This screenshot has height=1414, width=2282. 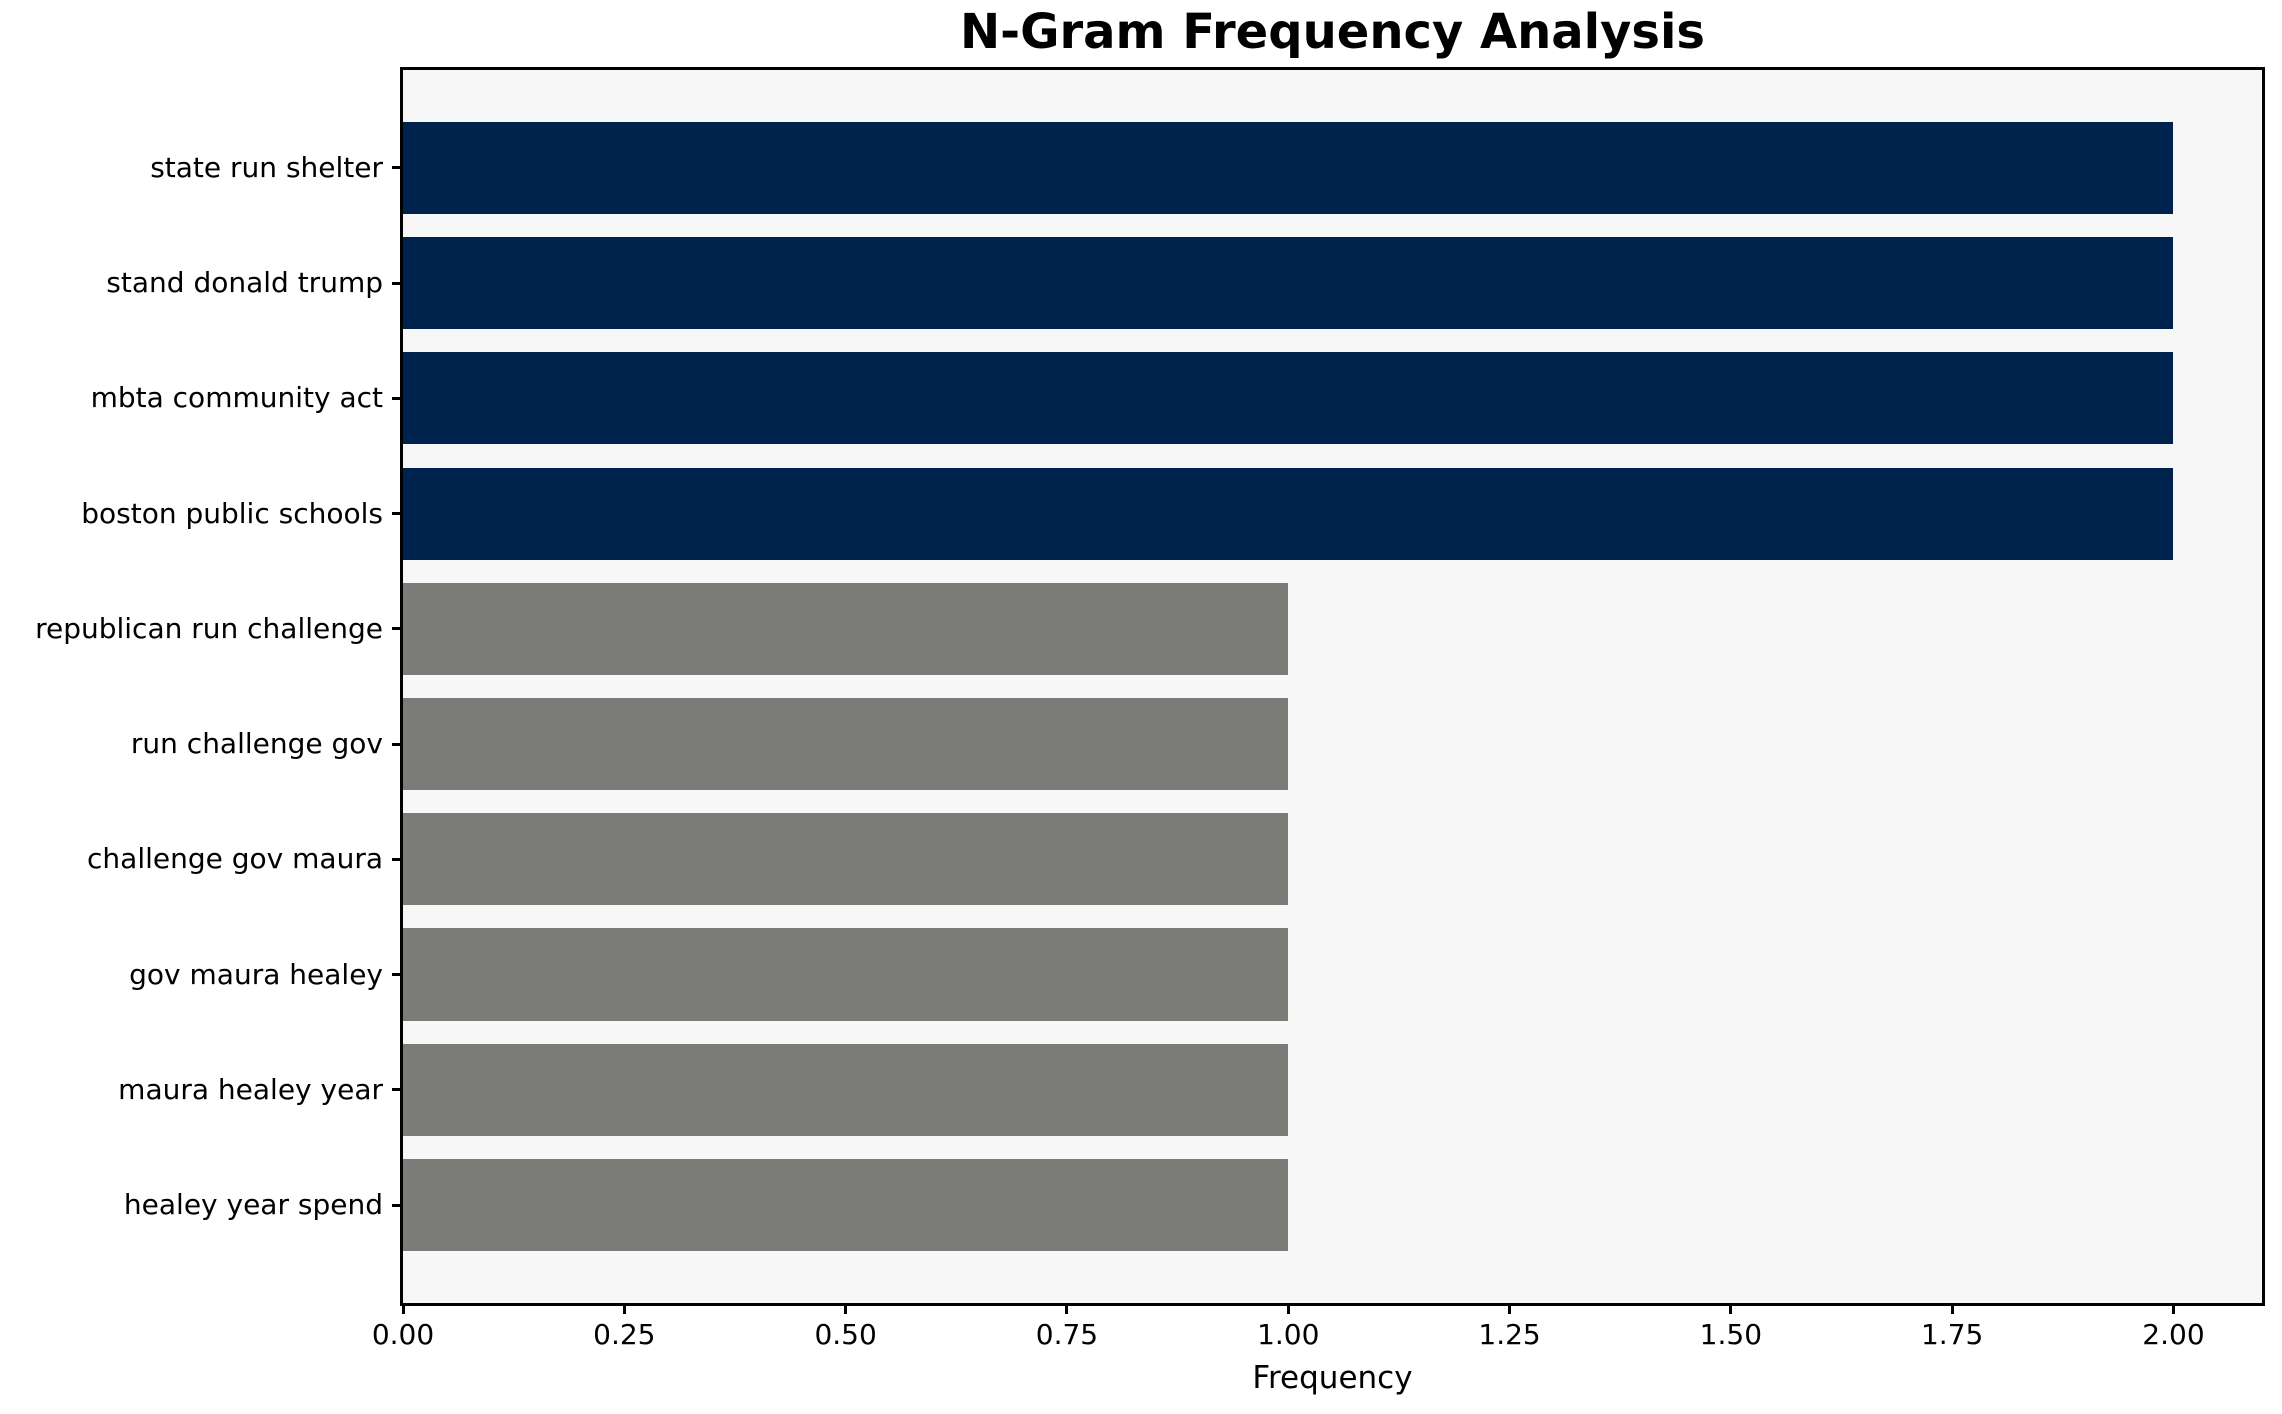 What do you see at coordinates (253, 1205) in the screenshot?
I see `y-tick-label: healey year spend` at bounding box center [253, 1205].